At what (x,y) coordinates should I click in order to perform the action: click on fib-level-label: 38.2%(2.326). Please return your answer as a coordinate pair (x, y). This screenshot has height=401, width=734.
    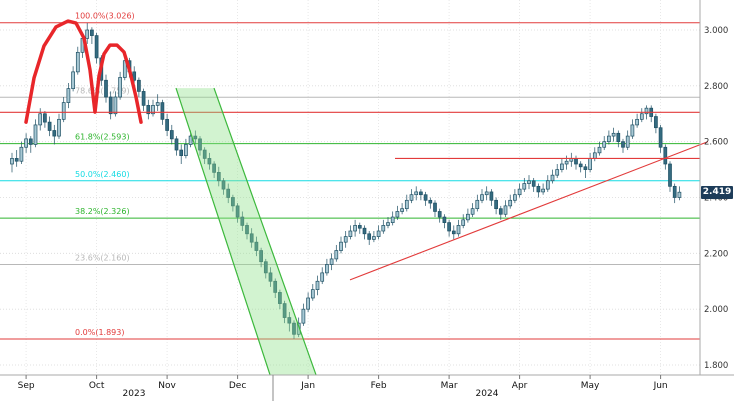
    Looking at the image, I should click on (102, 211).